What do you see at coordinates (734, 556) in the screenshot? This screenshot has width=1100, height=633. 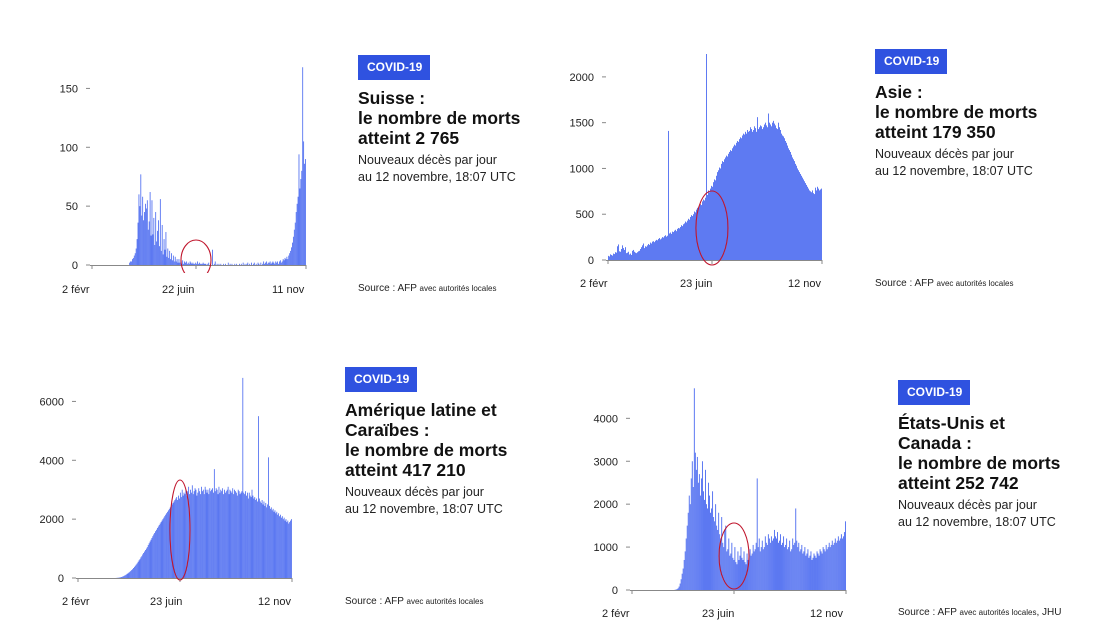 I see `highlight-ellipse` at bounding box center [734, 556].